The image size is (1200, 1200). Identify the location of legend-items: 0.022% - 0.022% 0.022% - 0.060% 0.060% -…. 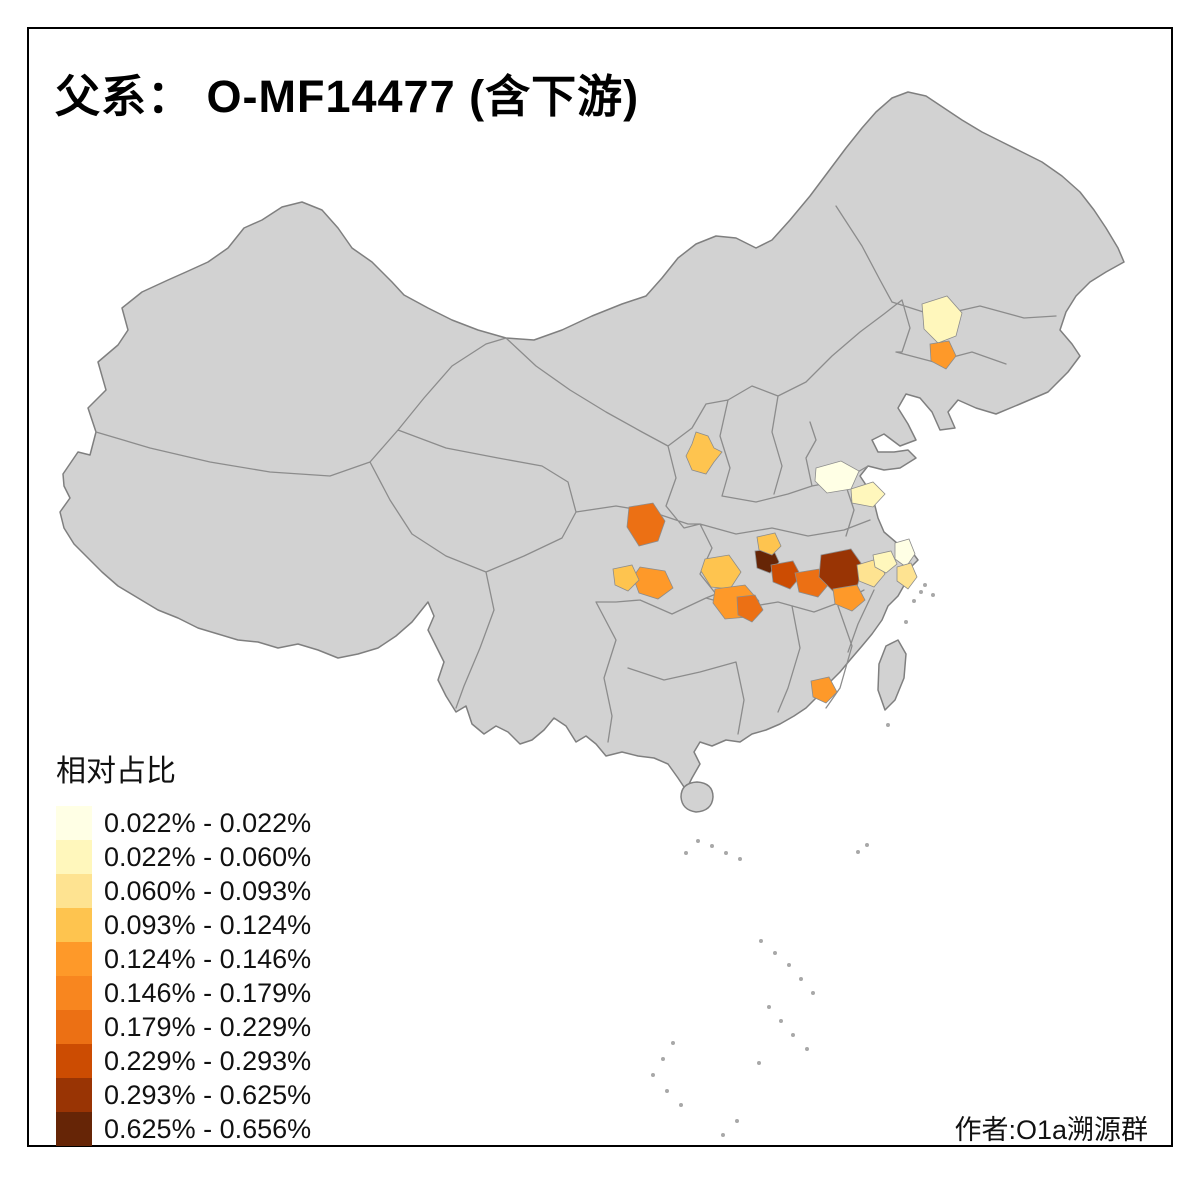
(183, 976).